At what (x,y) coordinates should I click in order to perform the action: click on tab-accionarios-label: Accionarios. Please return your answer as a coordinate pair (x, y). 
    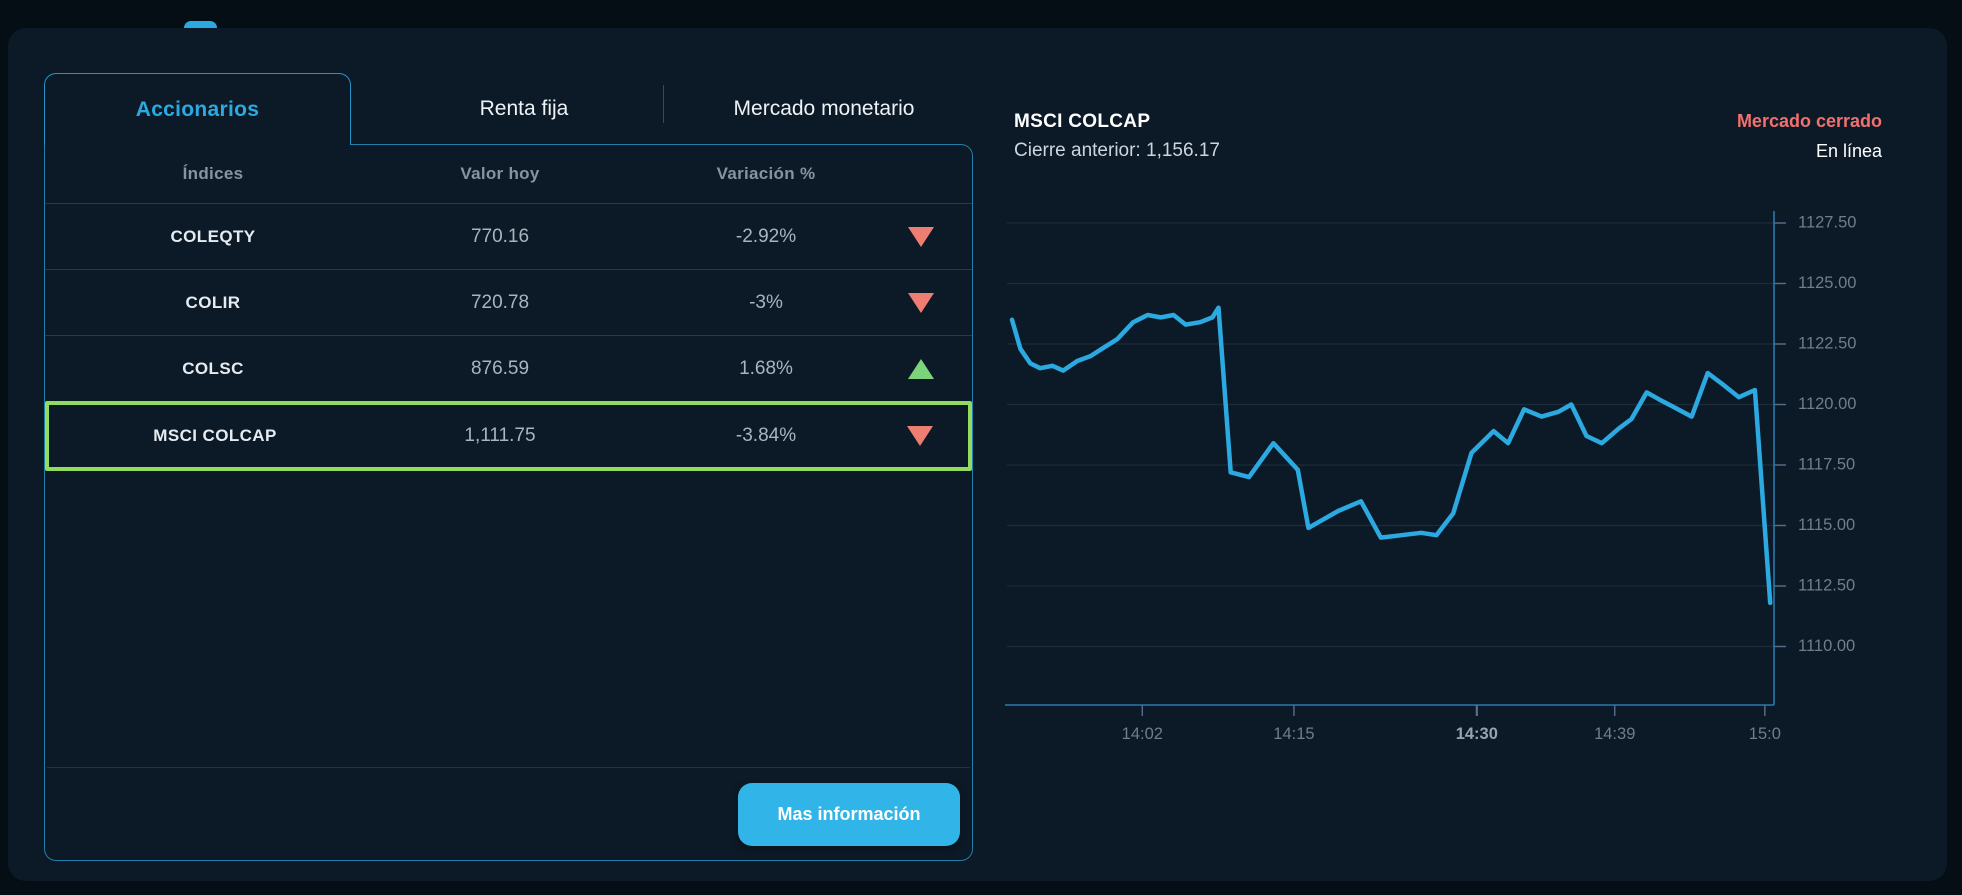
    Looking at the image, I should click on (197, 109).